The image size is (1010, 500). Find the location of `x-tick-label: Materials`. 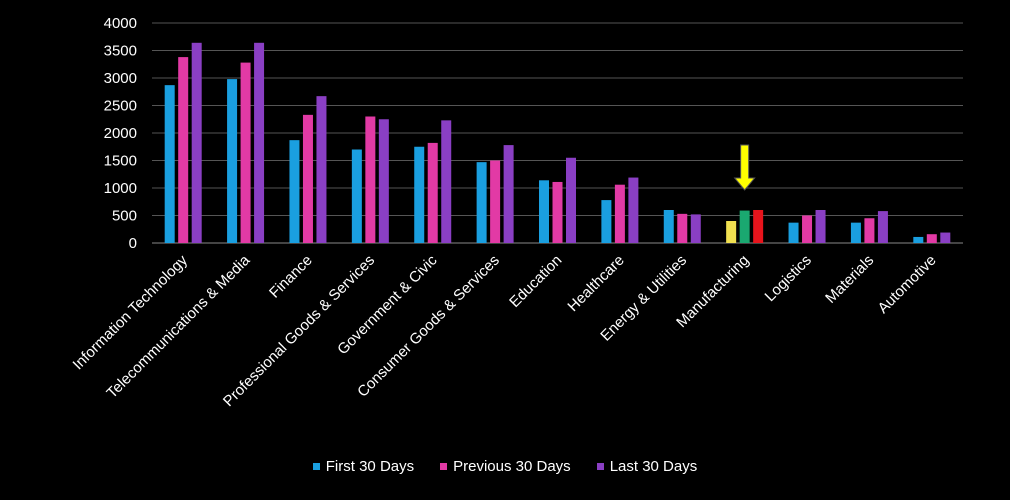

x-tick-label: Materials is located at coordinates (849, 279).